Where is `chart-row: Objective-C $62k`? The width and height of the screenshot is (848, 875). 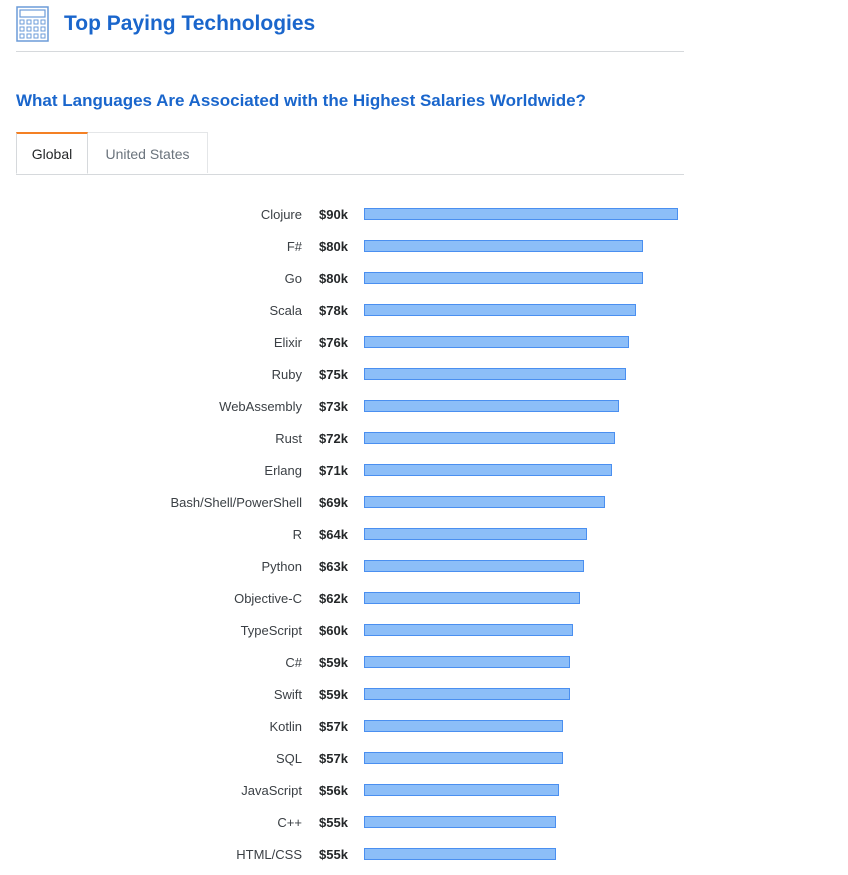 chart-row: Objective-C $62k is located at coordinates (424, 595).